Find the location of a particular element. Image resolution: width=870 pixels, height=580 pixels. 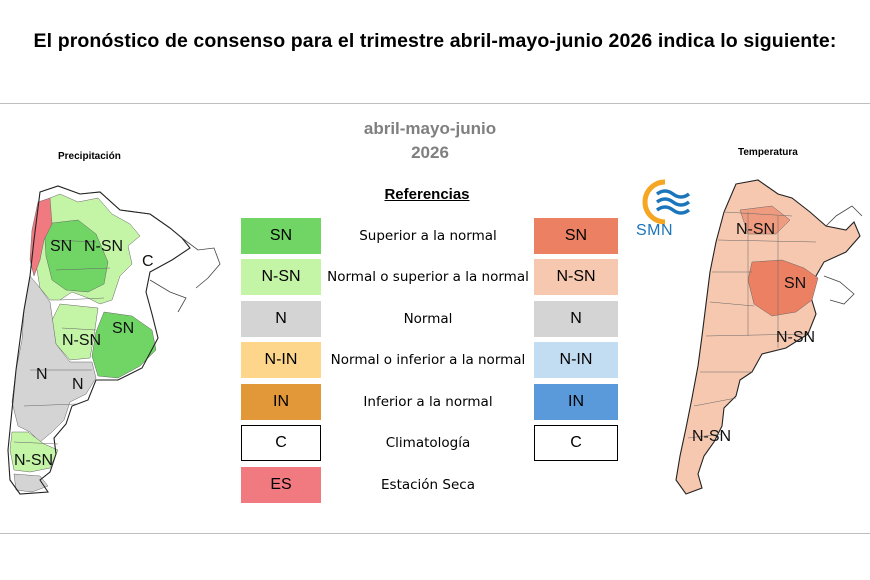

precip-label: C is located at coordinates (148, 261).